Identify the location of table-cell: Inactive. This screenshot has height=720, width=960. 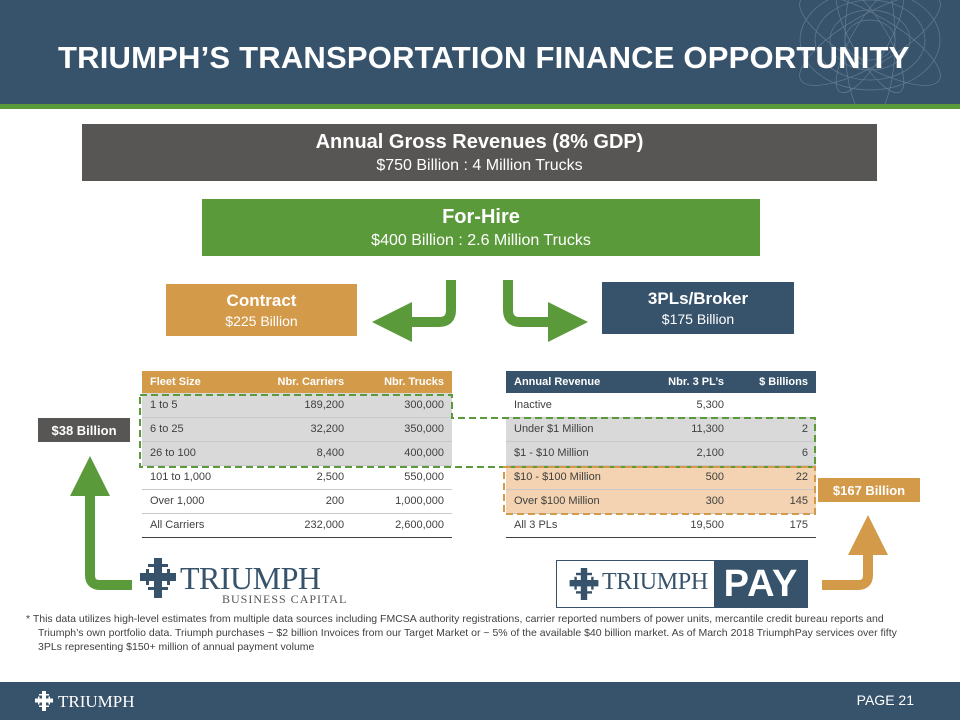
(573, 405).